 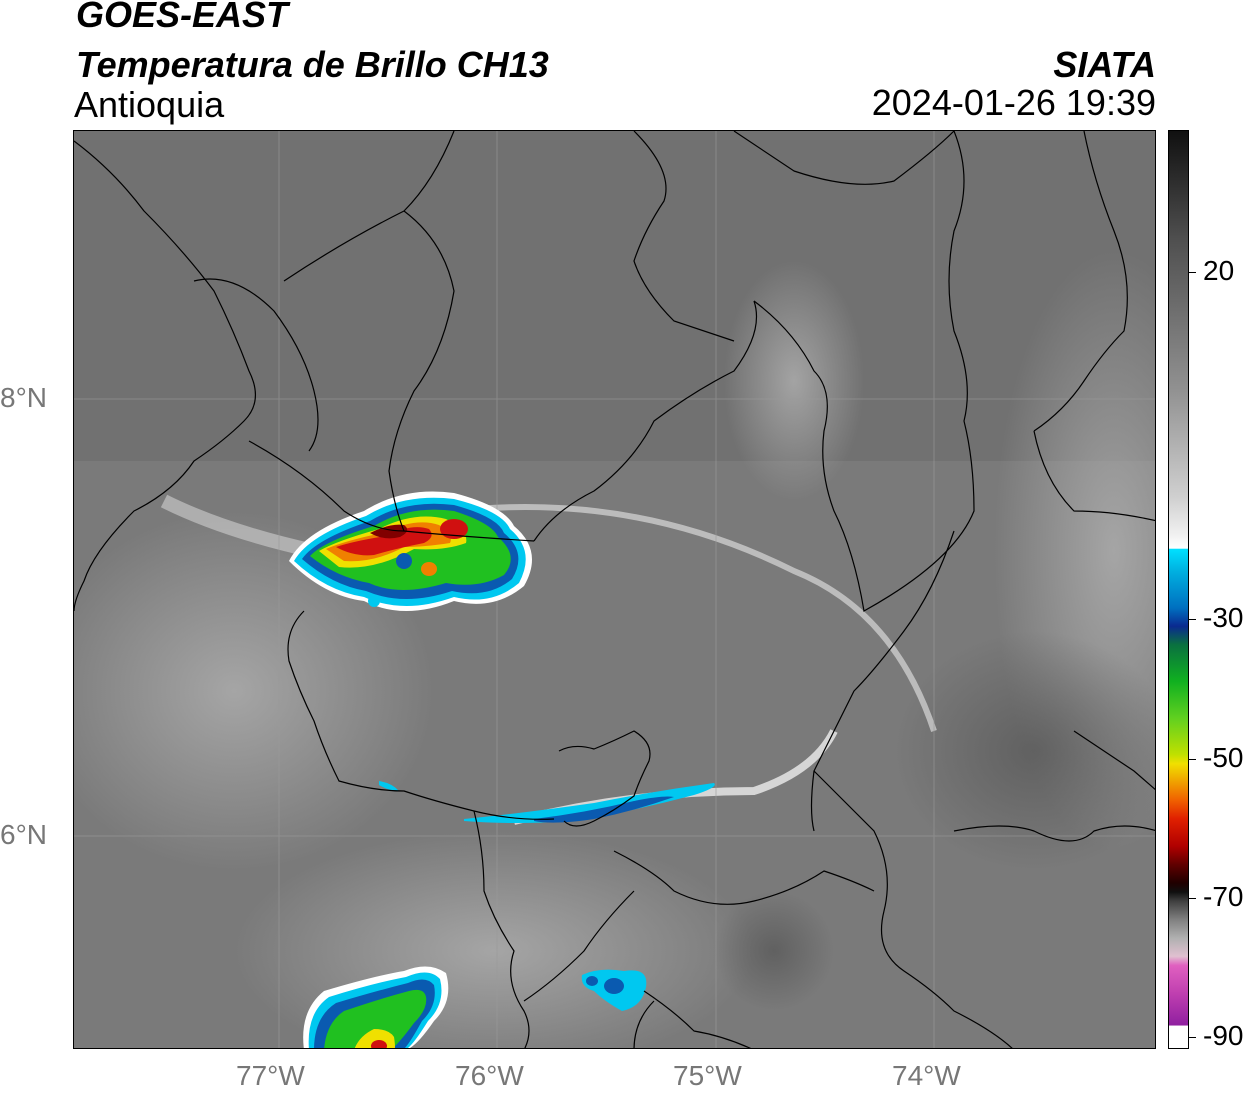 I want to click on organization-label: SIATA, so click(x=1104, y=64).